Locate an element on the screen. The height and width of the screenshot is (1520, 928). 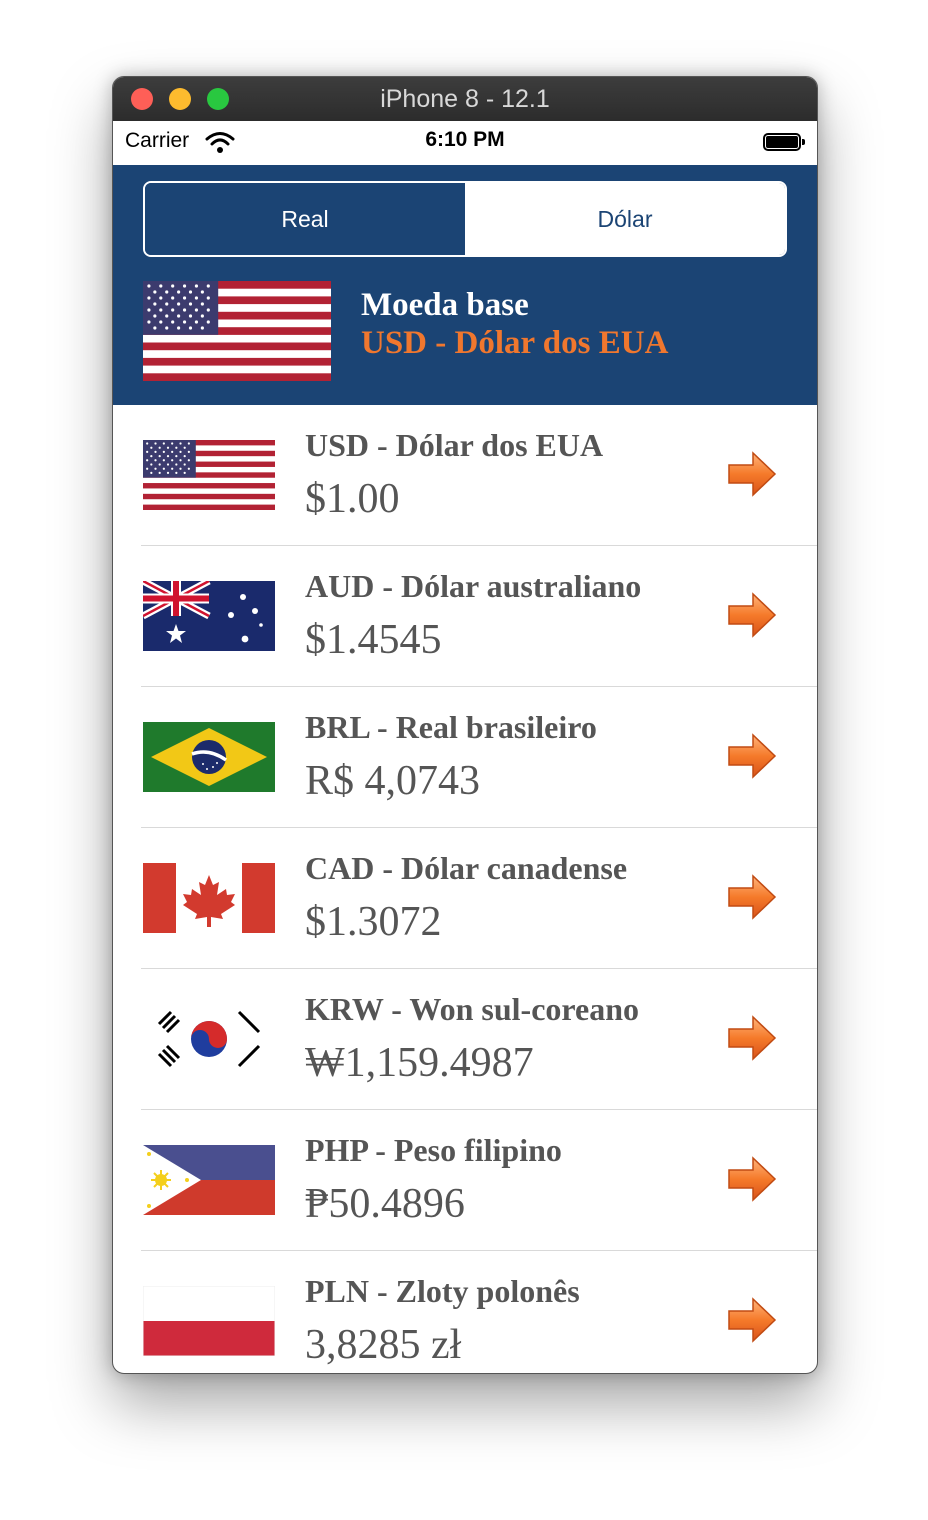
south-korea-flag-icon is located at coordinates (209, 1039).